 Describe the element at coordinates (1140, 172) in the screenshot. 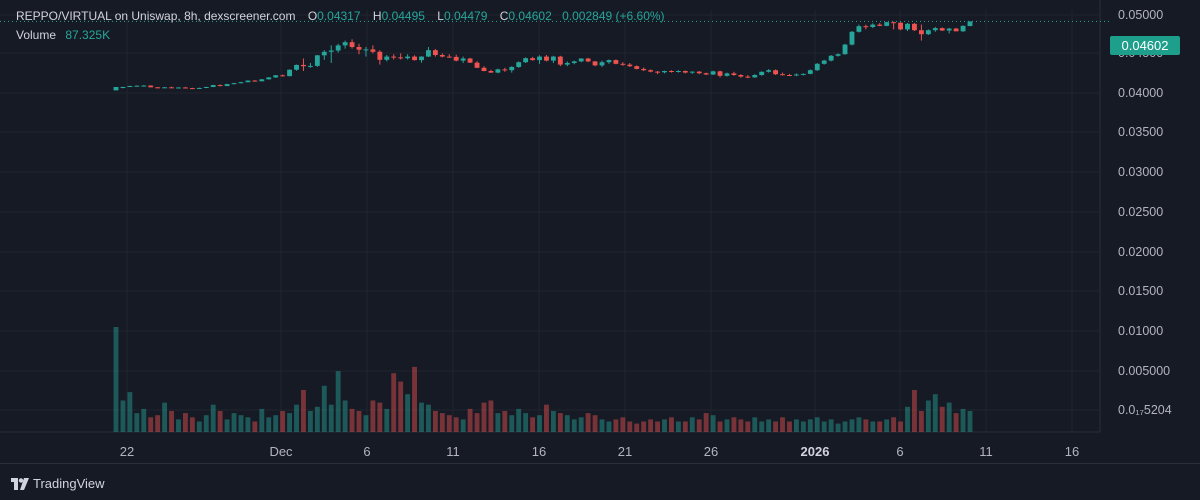

I see `y-axis-tick-label: 0.03000` at that location.